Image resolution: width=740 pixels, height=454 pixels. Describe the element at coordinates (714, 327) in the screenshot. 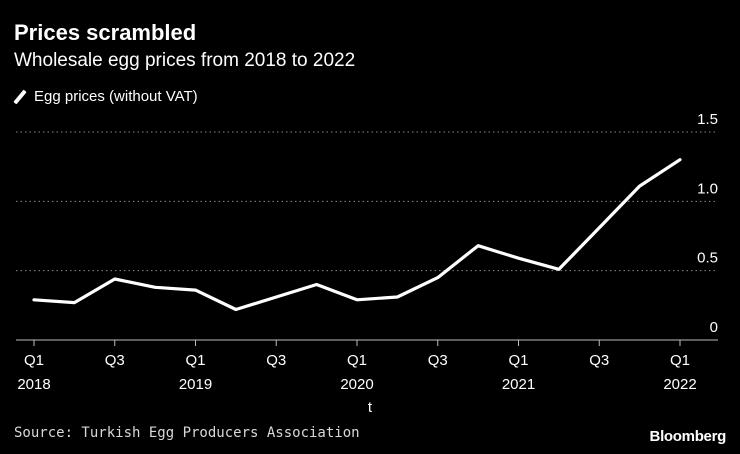

I see `y-tick-label: 0` at that location.